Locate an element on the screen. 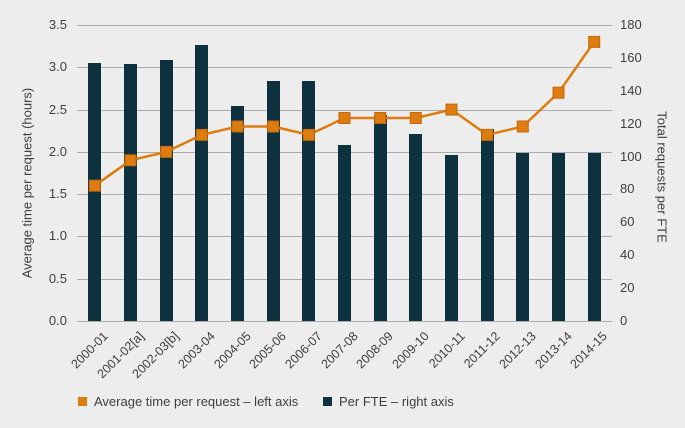  legend-label-bar-series: Per FTE – right axis is located at coordinates (396, 401).